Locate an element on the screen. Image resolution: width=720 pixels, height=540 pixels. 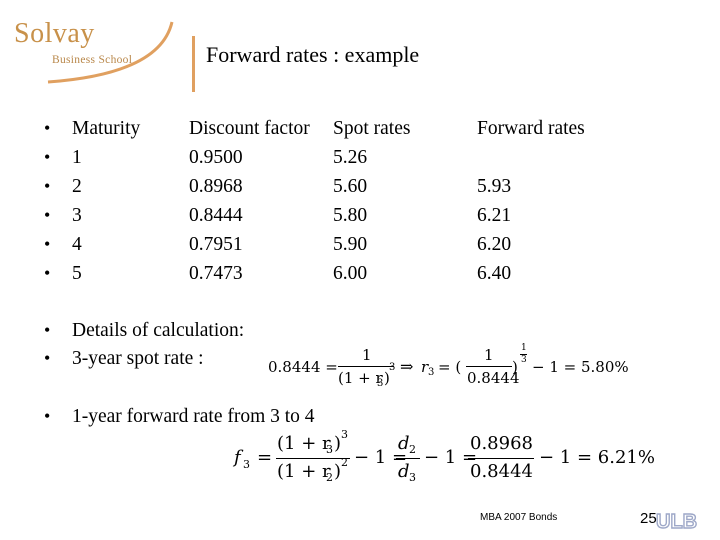
formula1-den-exp: 3 is located at coordinates (392, 367).